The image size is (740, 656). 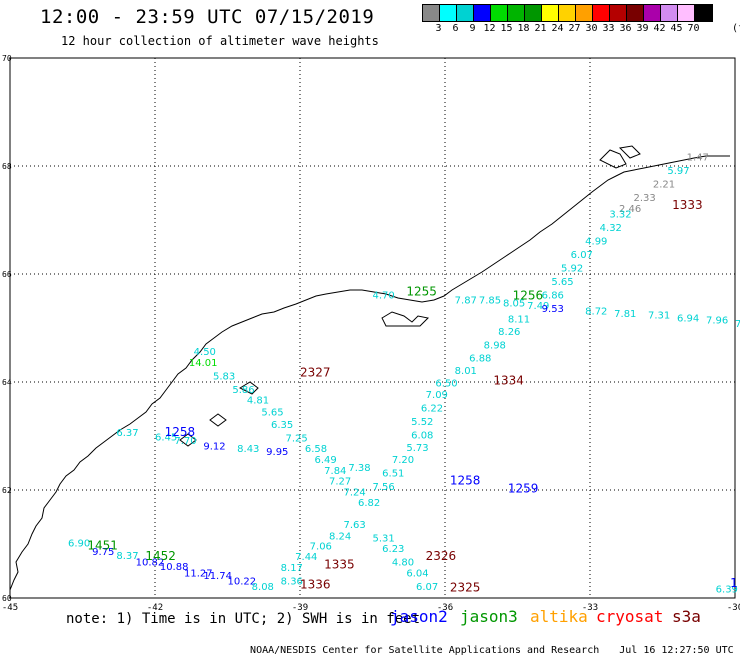 I want to click on wave-height-value: 8.08, so click(x=263, y=587).